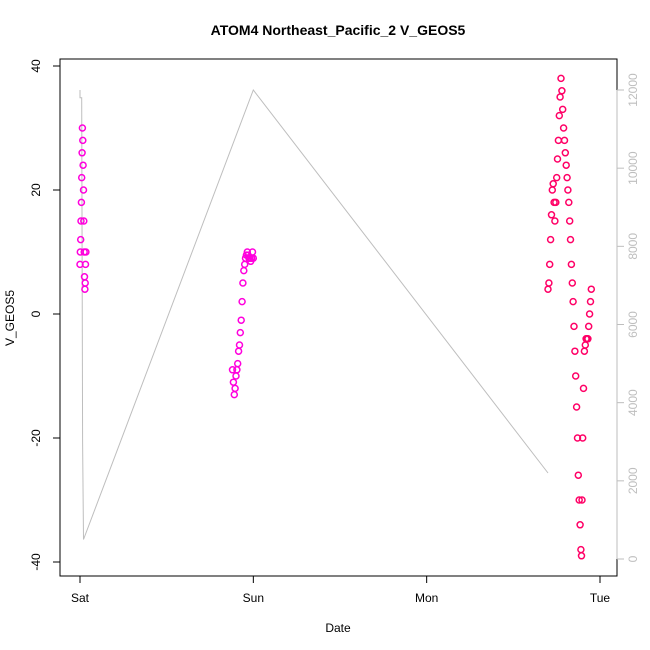  Describe the element at coordinates (338, 628) in the screenshot. I see `x-axis-label: Date` at that location.